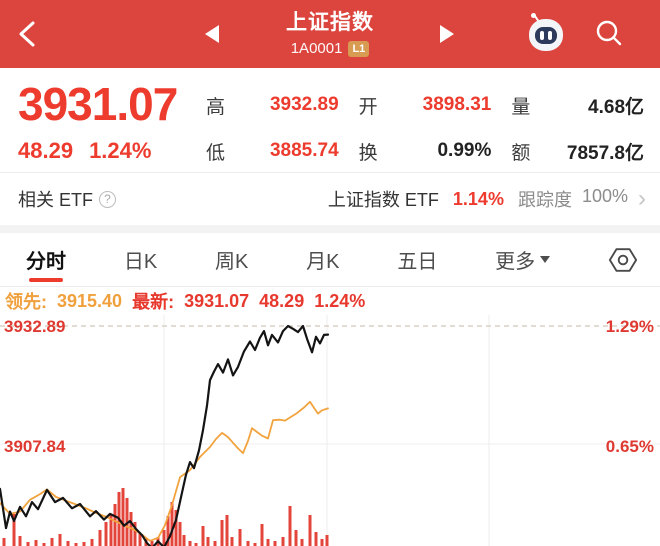 Image resolution: width=660 pixels, height=546 pixels. What do you see at coordinates (282, 300) in the screenshot?
I see `latest-change: 48.29` at bounding box center [282, 300].